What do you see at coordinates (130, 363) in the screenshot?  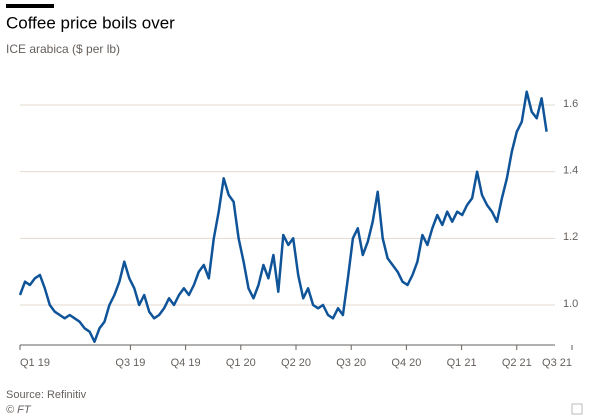 I see `x-tick-label: Q3 19` at bounding box center [130, 363].